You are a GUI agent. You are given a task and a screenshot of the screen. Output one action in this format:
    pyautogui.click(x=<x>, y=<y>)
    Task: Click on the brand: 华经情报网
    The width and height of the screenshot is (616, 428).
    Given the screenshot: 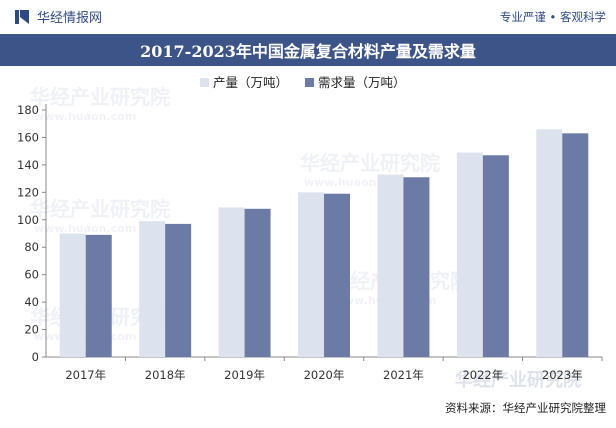 What is the action you would take?
    pyautogui.click(x=58, y=16)
    